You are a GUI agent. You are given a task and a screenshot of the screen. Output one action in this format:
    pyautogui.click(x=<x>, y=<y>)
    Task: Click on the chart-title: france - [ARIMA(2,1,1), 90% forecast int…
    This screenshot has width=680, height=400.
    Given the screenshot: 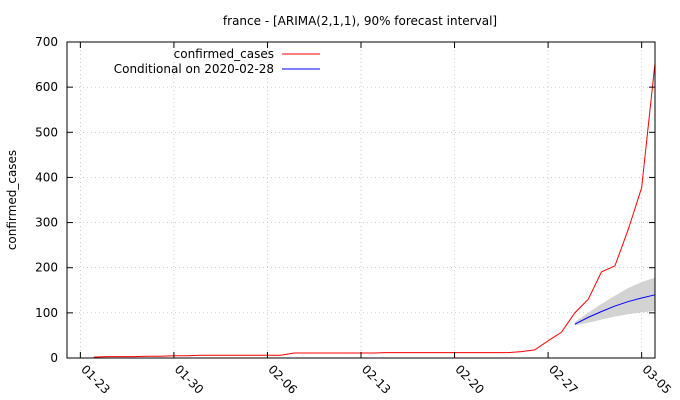 What is the action you would take?
    pyautogui.click(x=360, y=21)
    